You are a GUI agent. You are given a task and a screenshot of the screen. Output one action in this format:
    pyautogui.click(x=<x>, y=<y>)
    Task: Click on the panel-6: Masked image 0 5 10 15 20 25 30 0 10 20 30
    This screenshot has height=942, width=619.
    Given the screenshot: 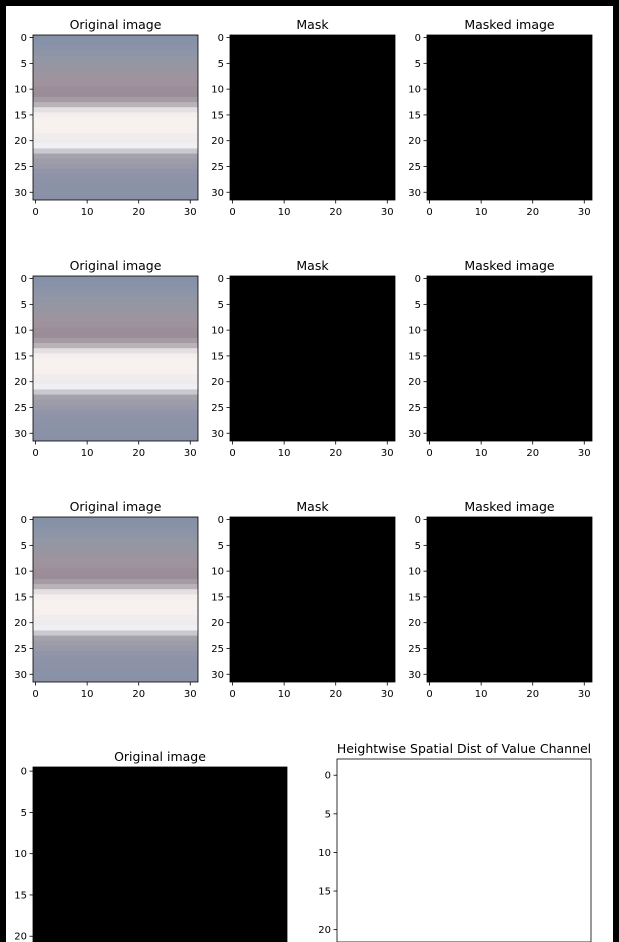 What is the action you would take?
    pyautogui.click(x=500, y=358)
    